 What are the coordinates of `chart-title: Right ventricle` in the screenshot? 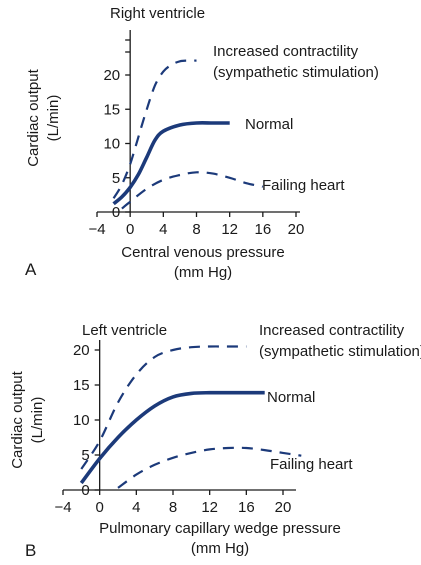 It's located at (157, 13).